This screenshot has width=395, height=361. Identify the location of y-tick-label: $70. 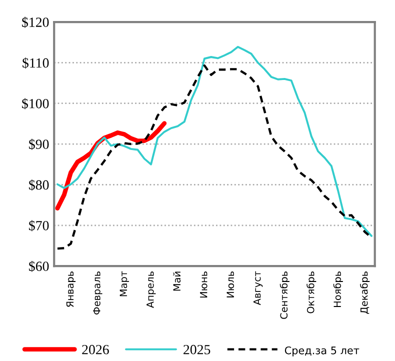
(39, 226).